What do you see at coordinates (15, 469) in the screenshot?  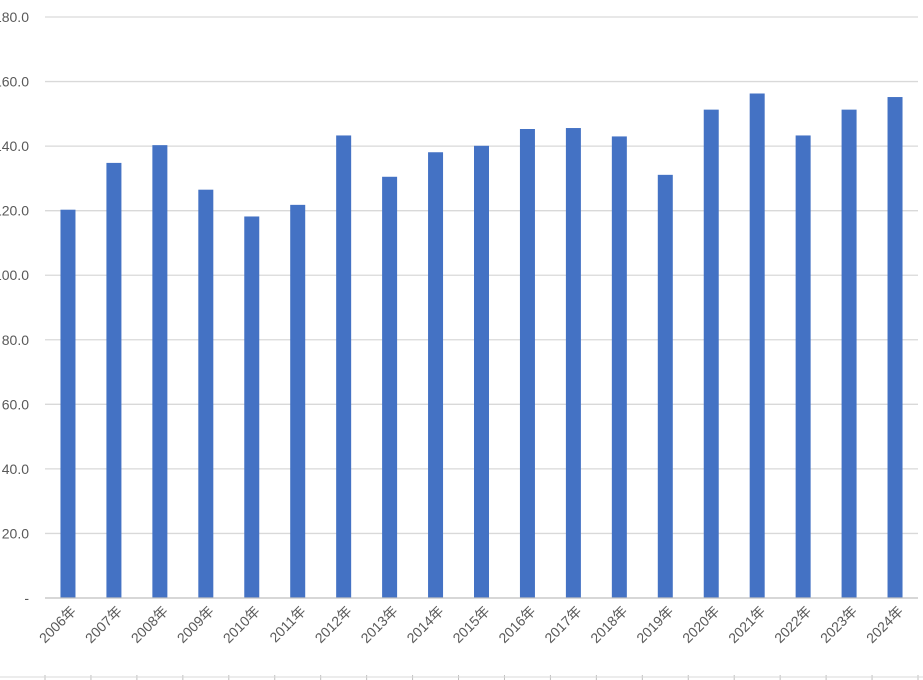 I see `y-tick-label: 40.0` at bounding box center [15, 469].